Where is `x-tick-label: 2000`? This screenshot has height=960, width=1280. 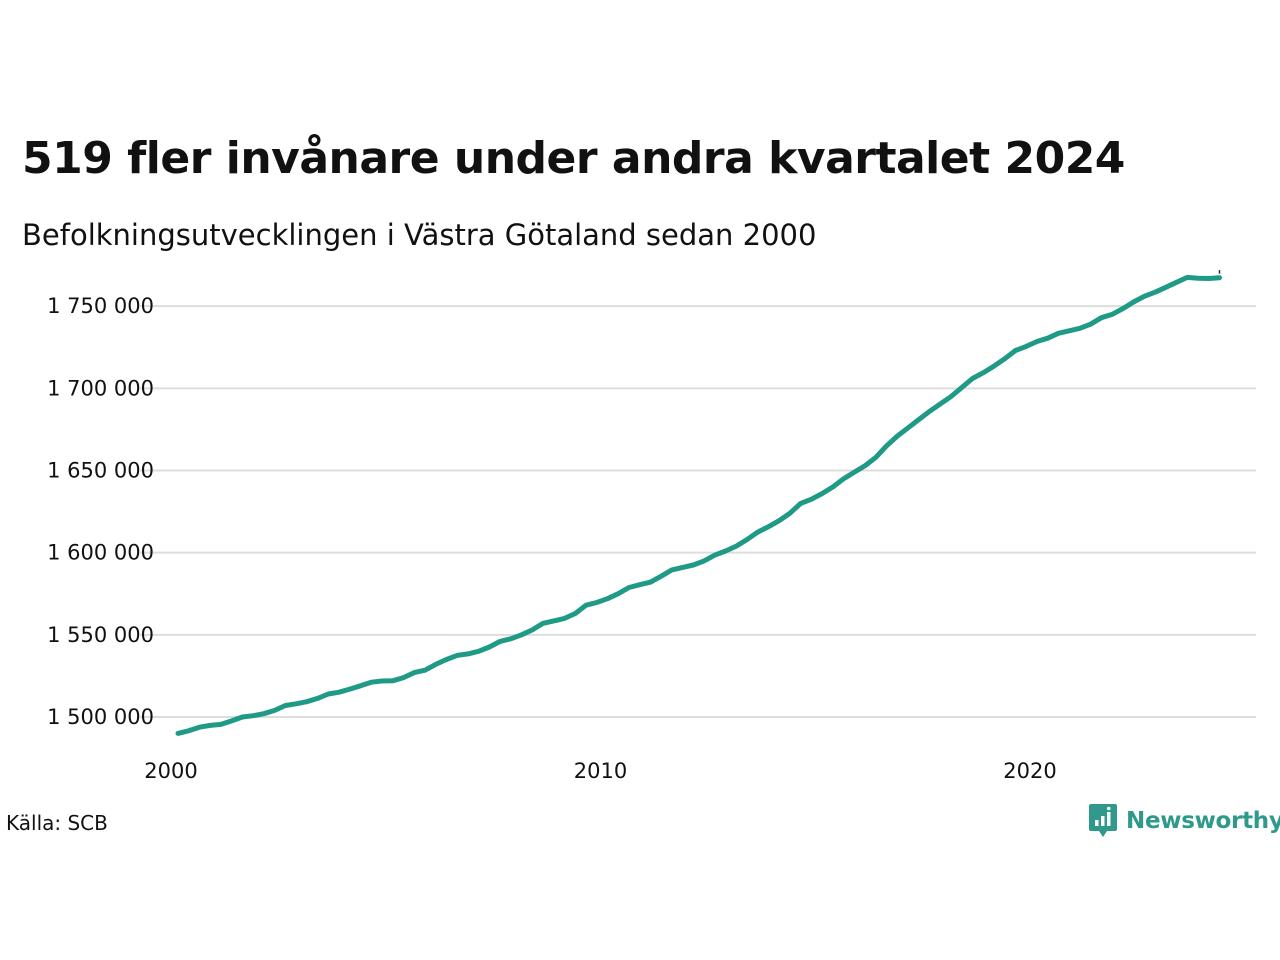
x-tick-label: 2000 is located at coordinates (170, 771).